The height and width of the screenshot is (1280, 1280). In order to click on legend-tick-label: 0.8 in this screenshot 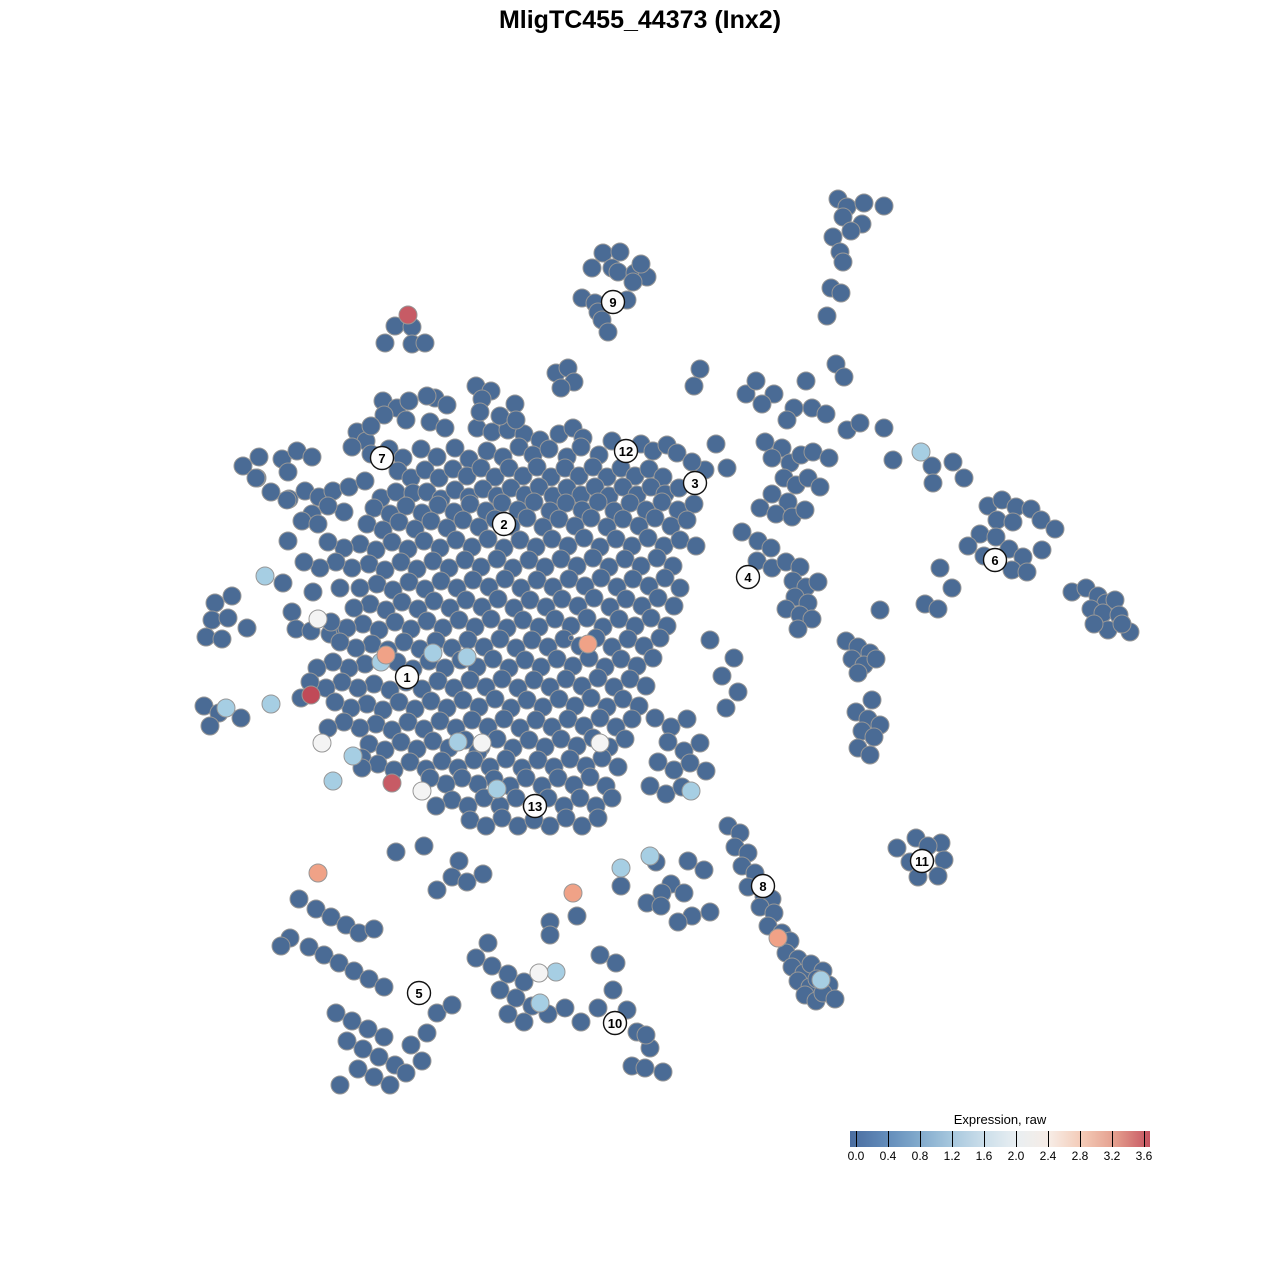, I will do `click(920, 1156)`.